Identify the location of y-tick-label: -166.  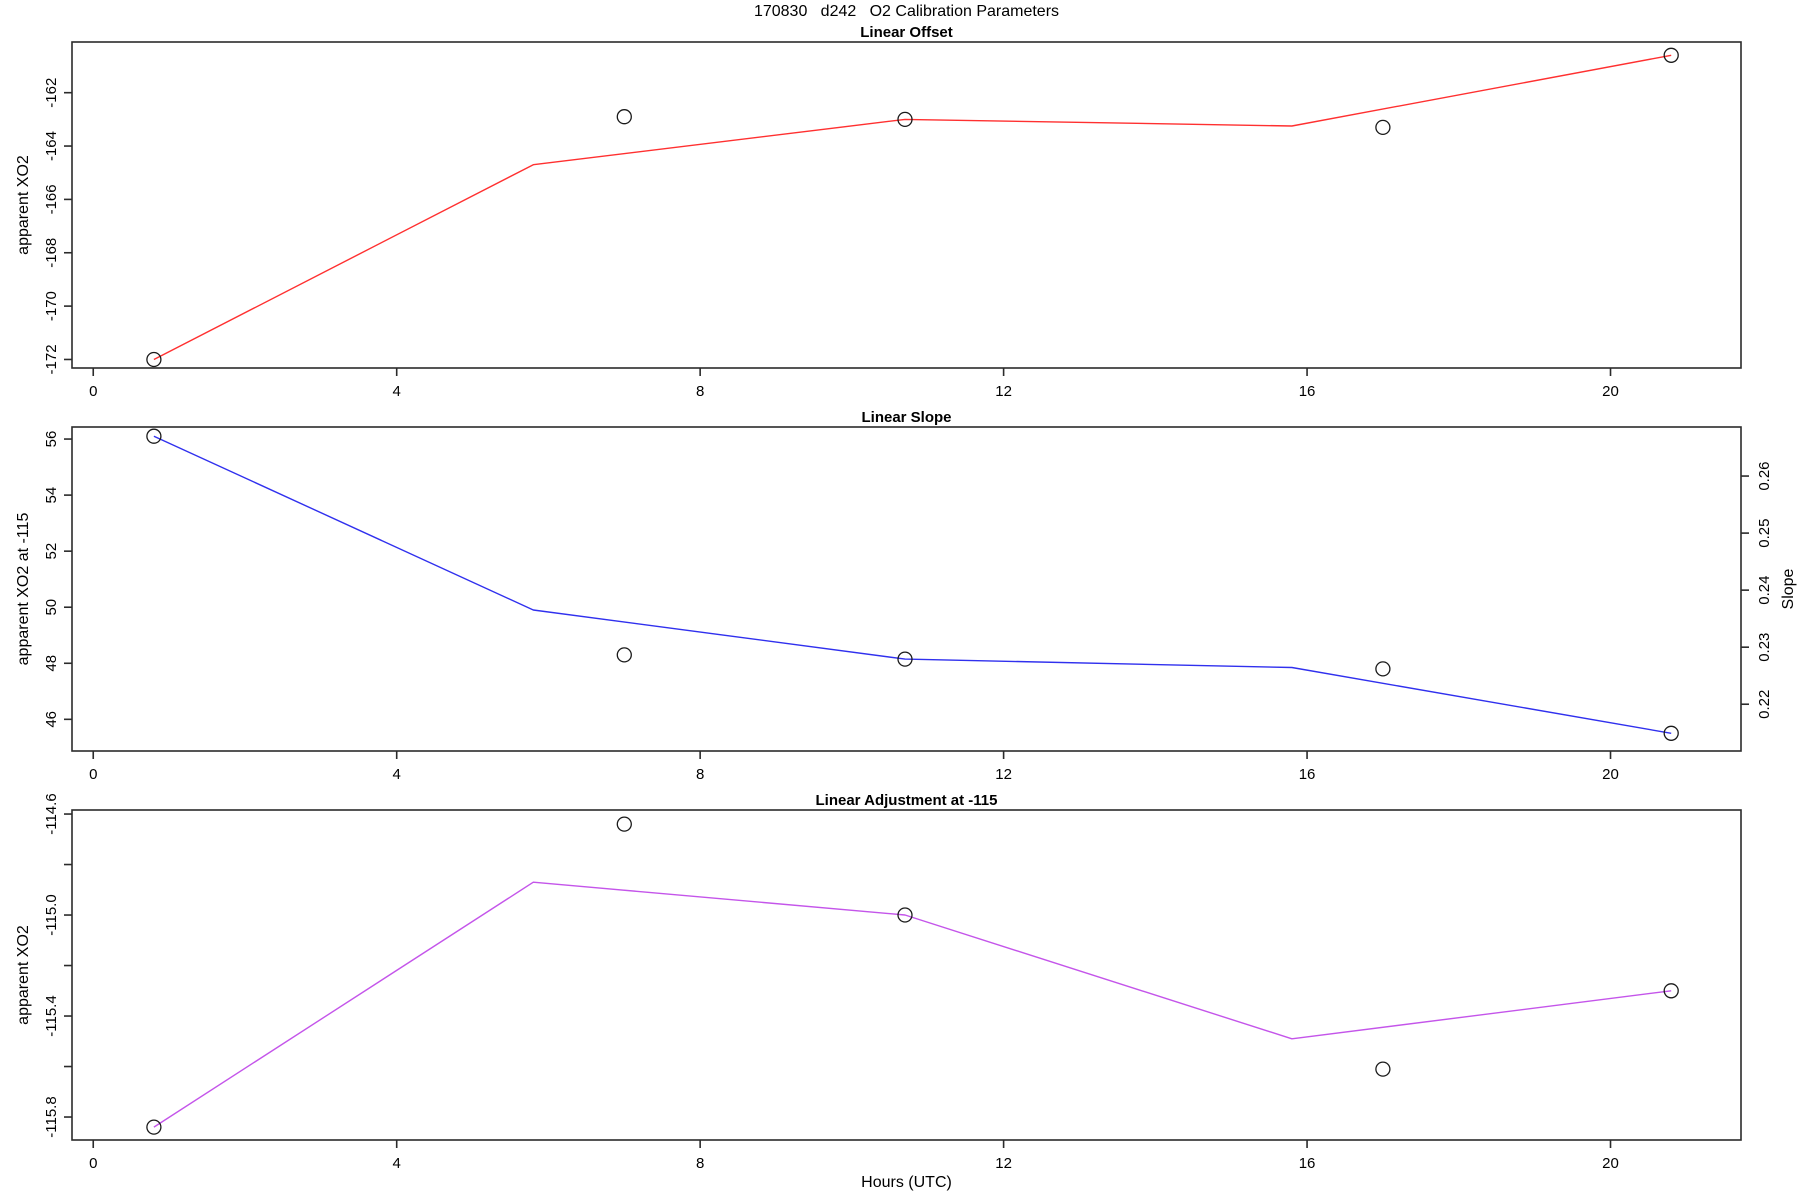
(51, 199).